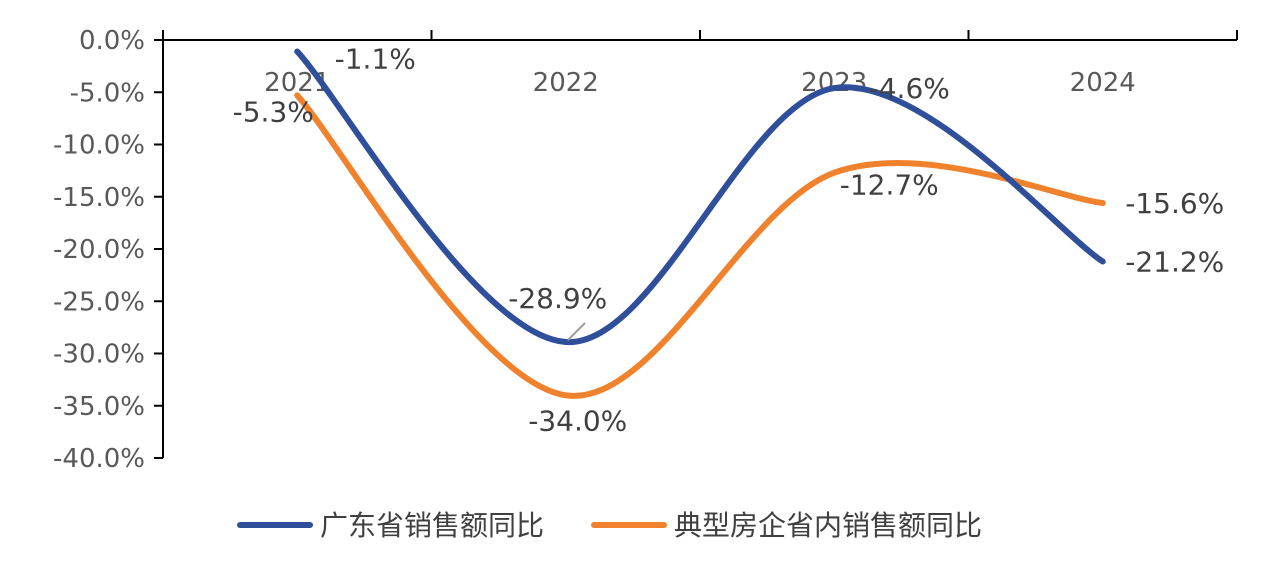 The height and width of the screenshot is (585, 1280). Describe the element at coordinates (99, 250) in the screenshot. I see `y-tick-label: -20.0%` at that location.